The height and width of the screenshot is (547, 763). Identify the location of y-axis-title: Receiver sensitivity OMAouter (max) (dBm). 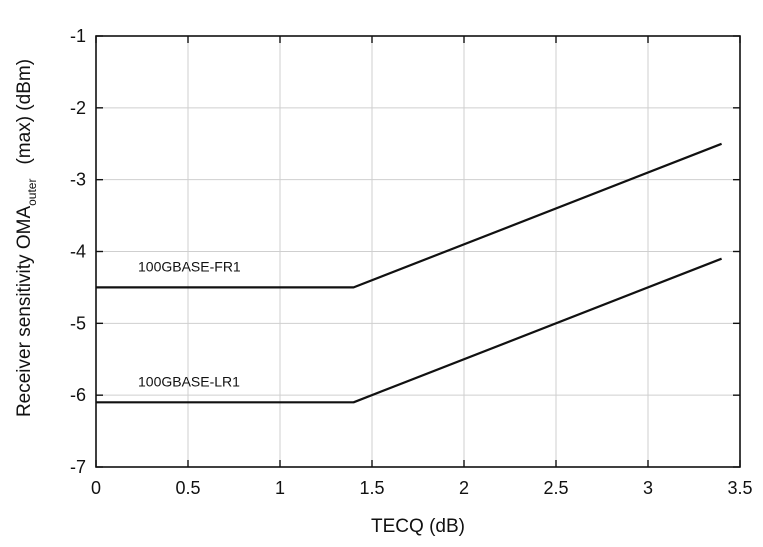
(26, 238).